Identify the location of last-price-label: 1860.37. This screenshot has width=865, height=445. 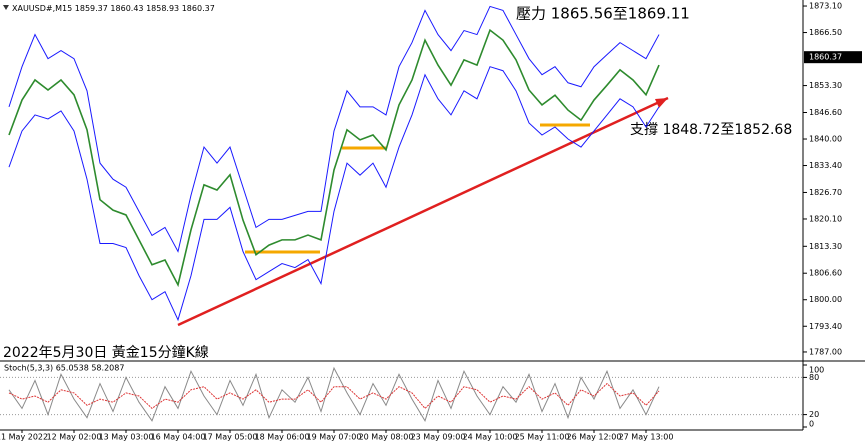
(825, 57).